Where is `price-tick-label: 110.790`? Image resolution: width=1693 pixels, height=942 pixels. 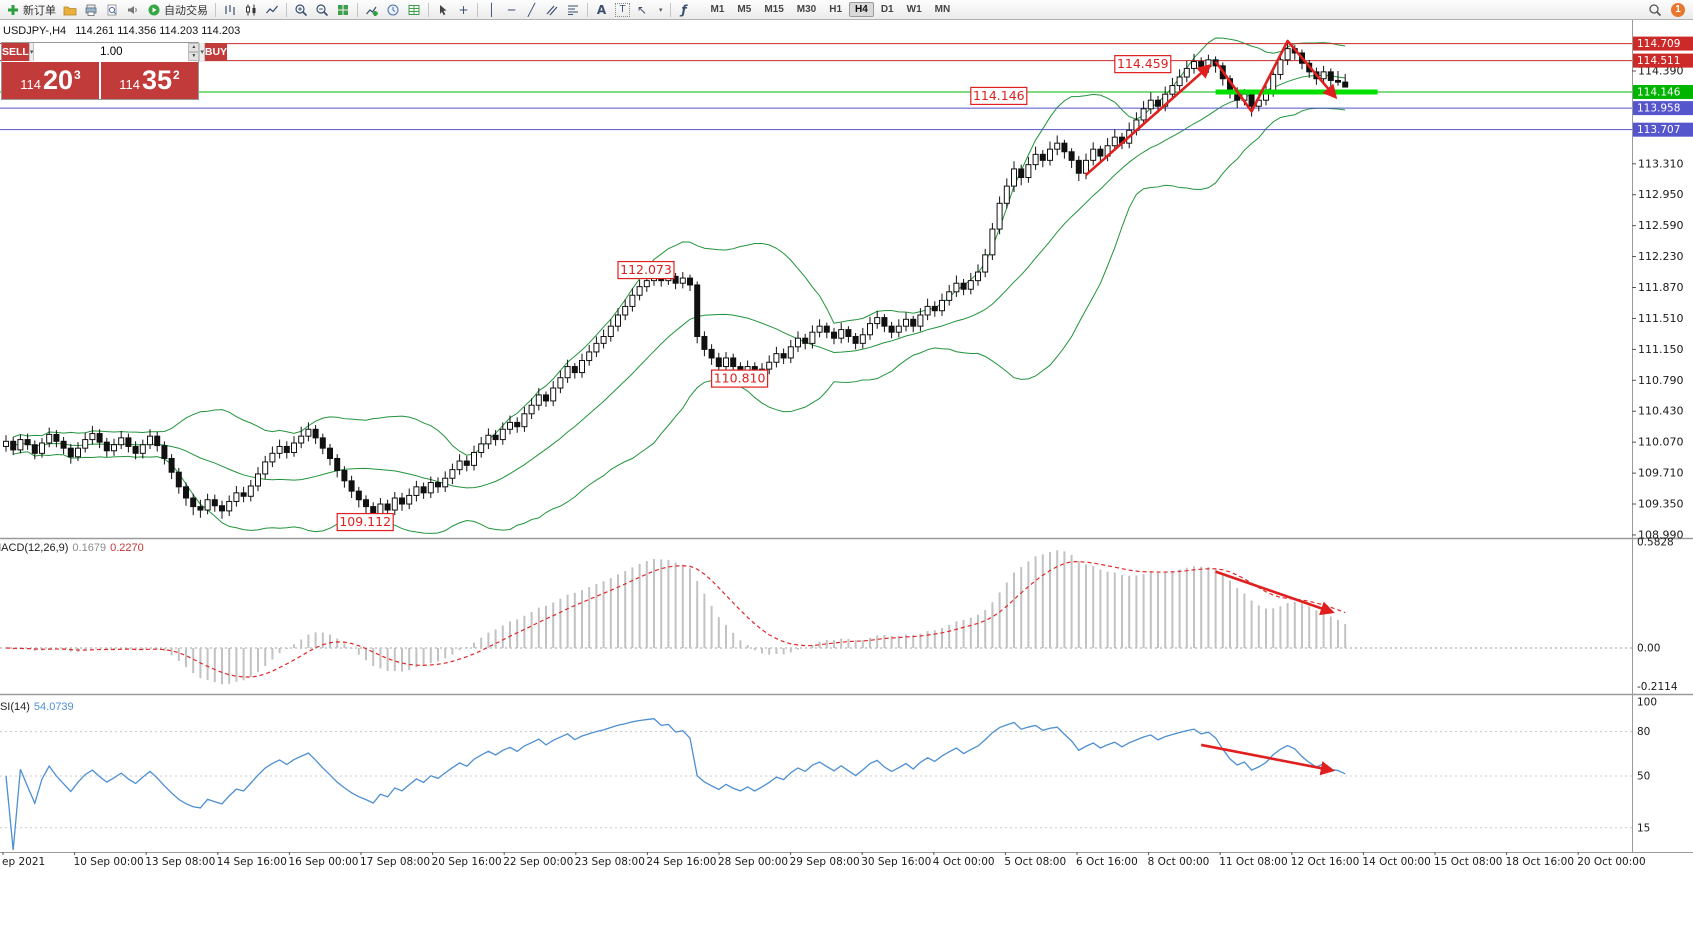
price-tick-label: 110.790 is located at coordinates (1661, 380).